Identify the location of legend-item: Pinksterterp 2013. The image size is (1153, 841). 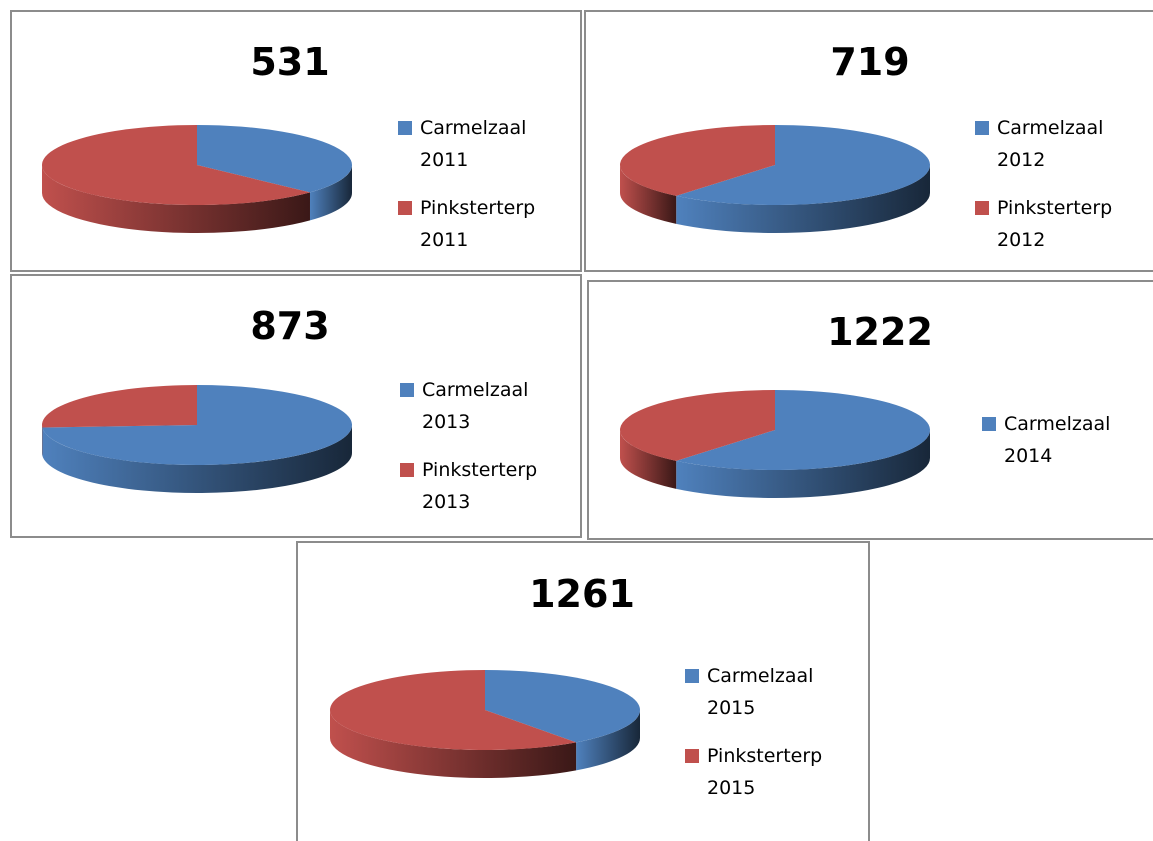
(475, 486).